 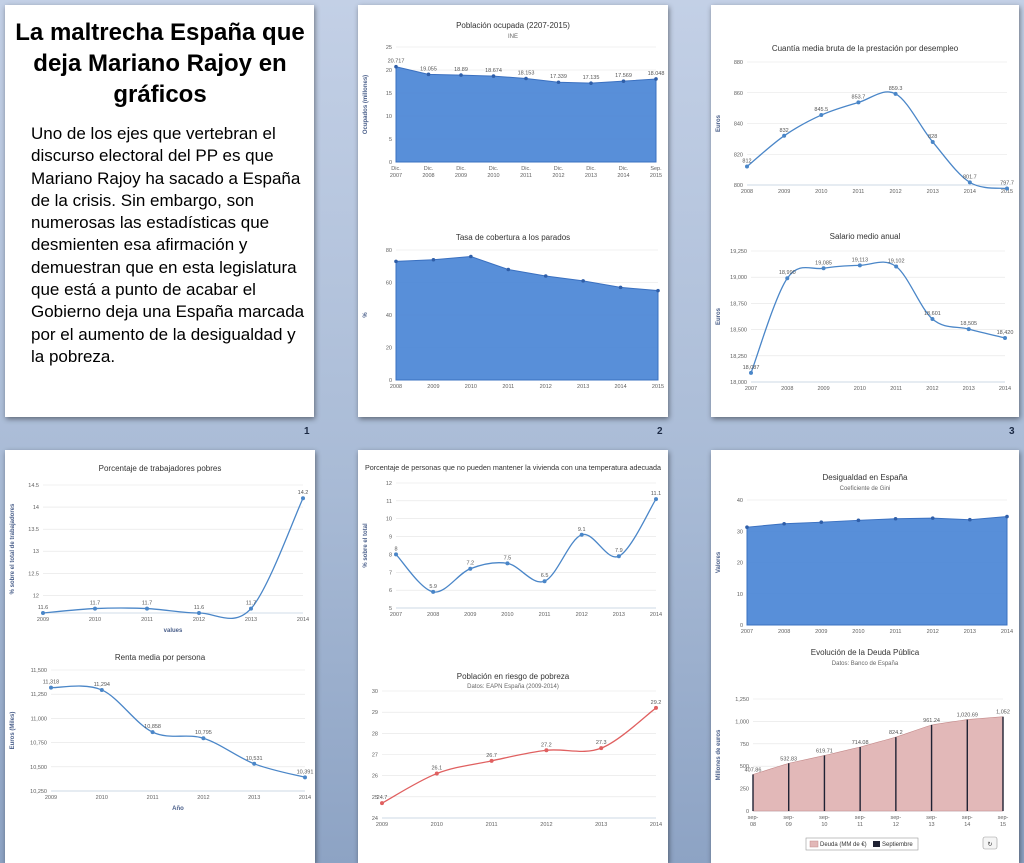 What do you see at coordinates (740, 564) in the screenshot?
I see `y-tick-label: 20` at bounding box center [740, 564].